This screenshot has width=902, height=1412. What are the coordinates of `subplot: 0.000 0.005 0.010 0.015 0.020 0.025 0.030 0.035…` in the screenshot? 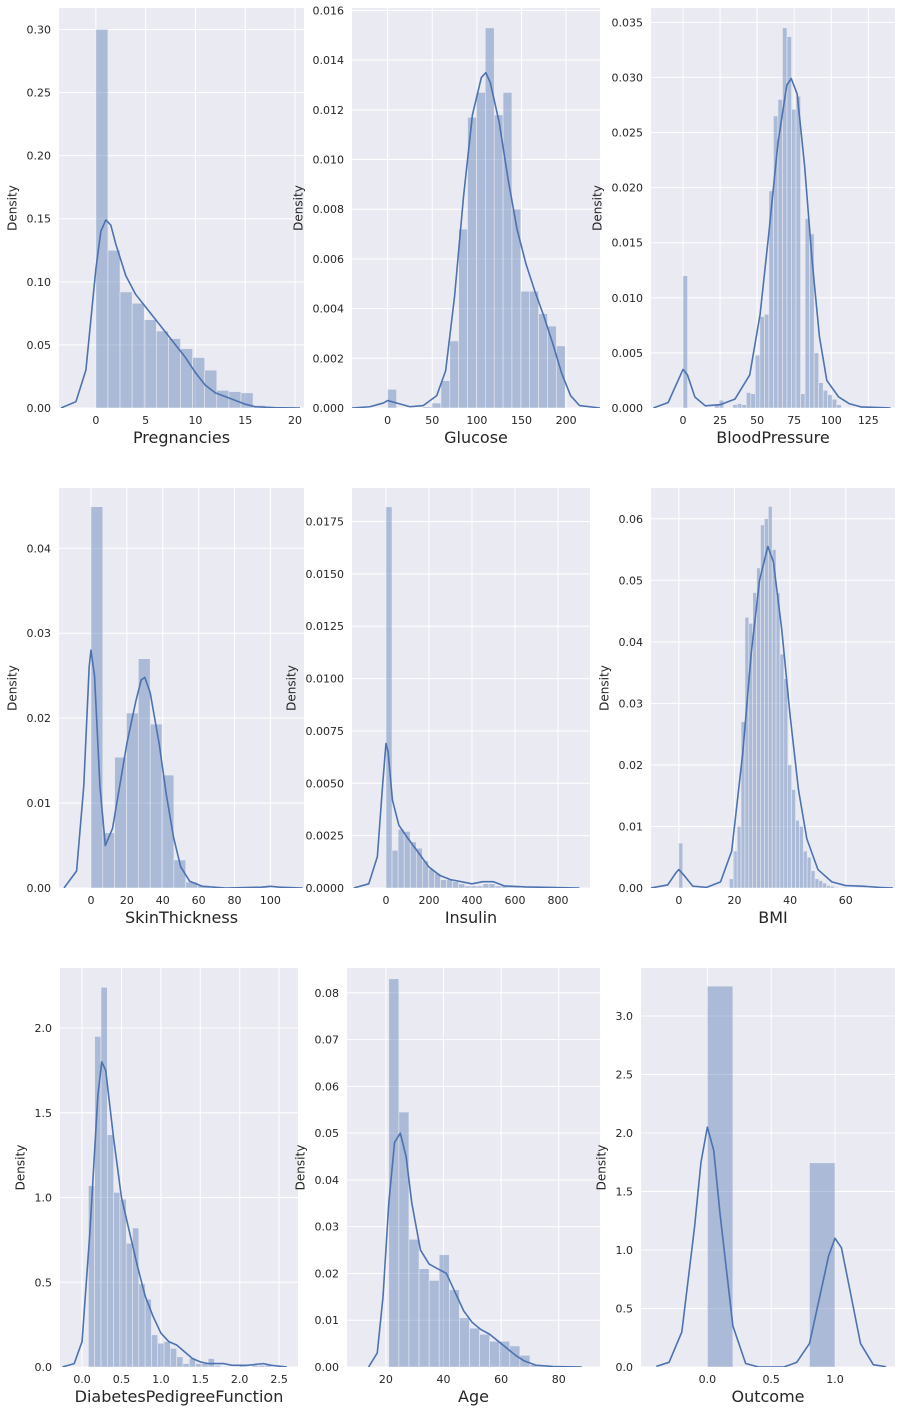 It's located at (743, 227).